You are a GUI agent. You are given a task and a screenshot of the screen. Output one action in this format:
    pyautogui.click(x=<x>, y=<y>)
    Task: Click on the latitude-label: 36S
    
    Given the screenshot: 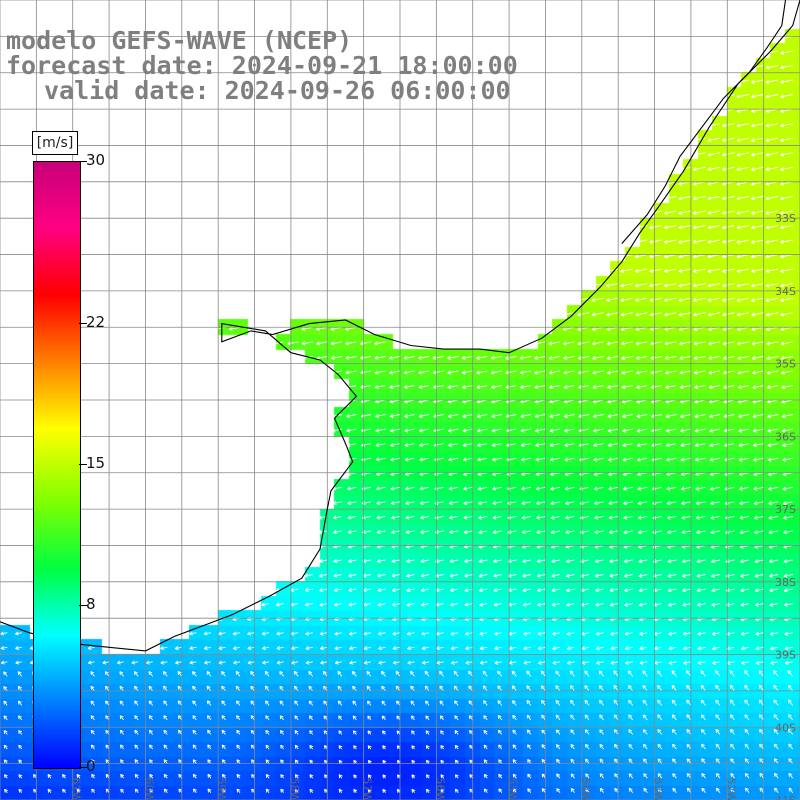 What is the action you would take?
    pyautogui.click(x=785, y=436)
    